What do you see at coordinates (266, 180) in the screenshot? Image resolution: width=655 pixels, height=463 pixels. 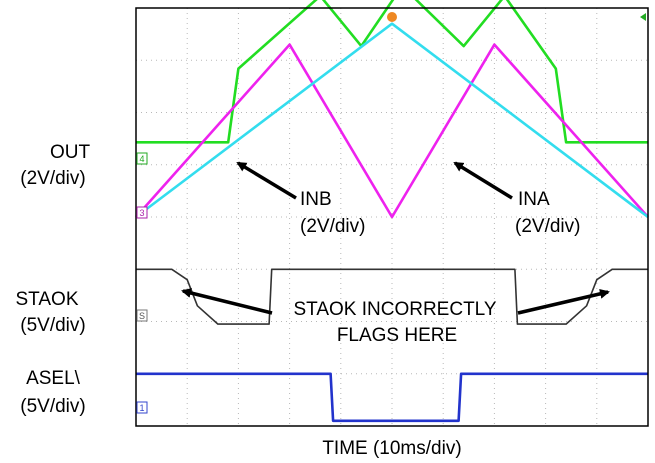 I see `arrow-inb` at bounding box center [266, 180].